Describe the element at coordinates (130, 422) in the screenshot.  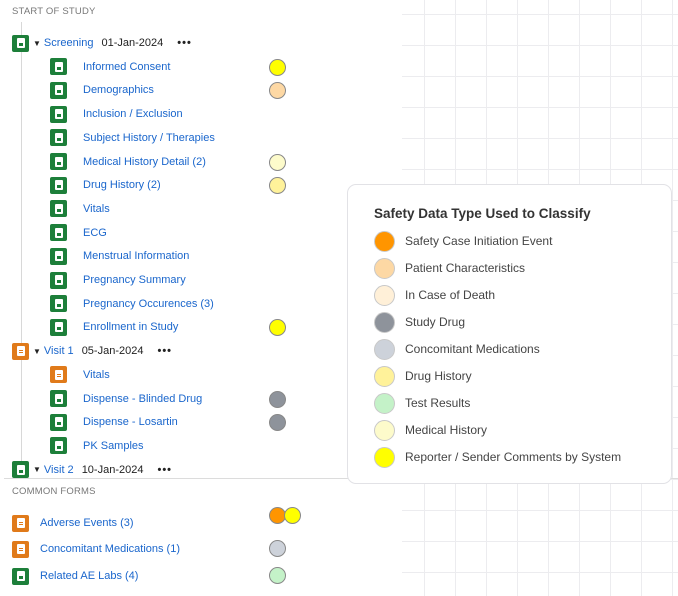
I see `form-link: Dispense - Losartin` at that location.